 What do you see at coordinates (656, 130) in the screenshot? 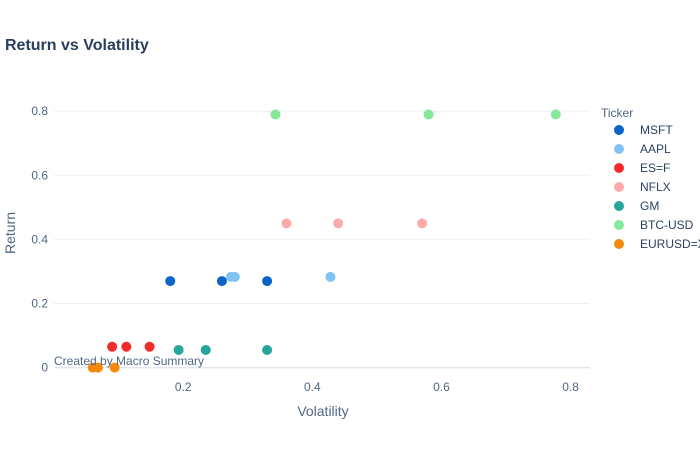
I see `legend-label: MSFT` at bounding box center [656, 130].